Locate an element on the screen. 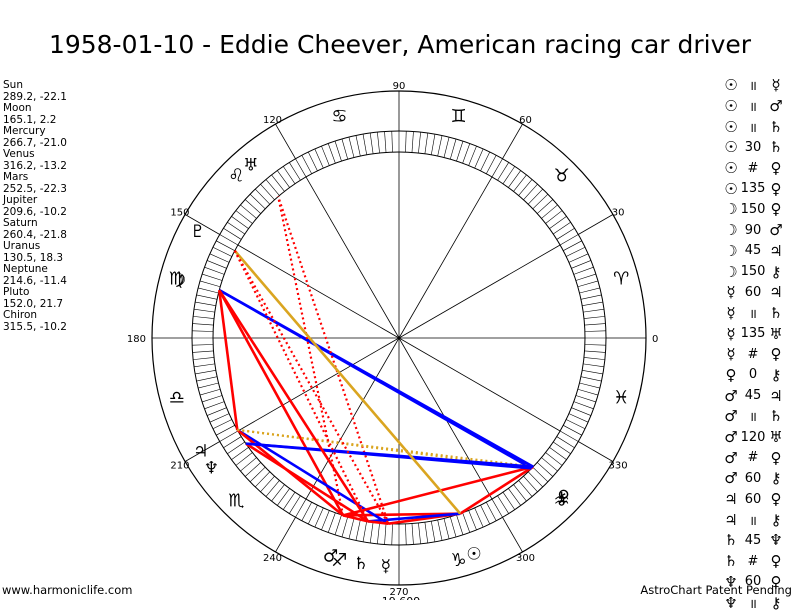  aspect-symbol: 150 is located at coordinates (753, 209).